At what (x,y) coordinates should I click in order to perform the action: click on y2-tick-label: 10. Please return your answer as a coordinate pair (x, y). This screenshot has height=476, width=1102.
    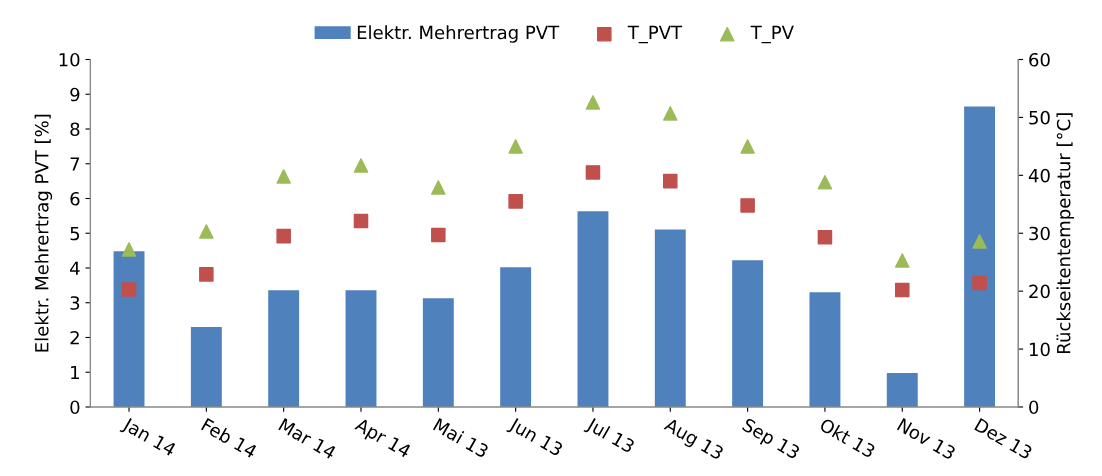
    Looking at the image, I should click on (1039, 349).